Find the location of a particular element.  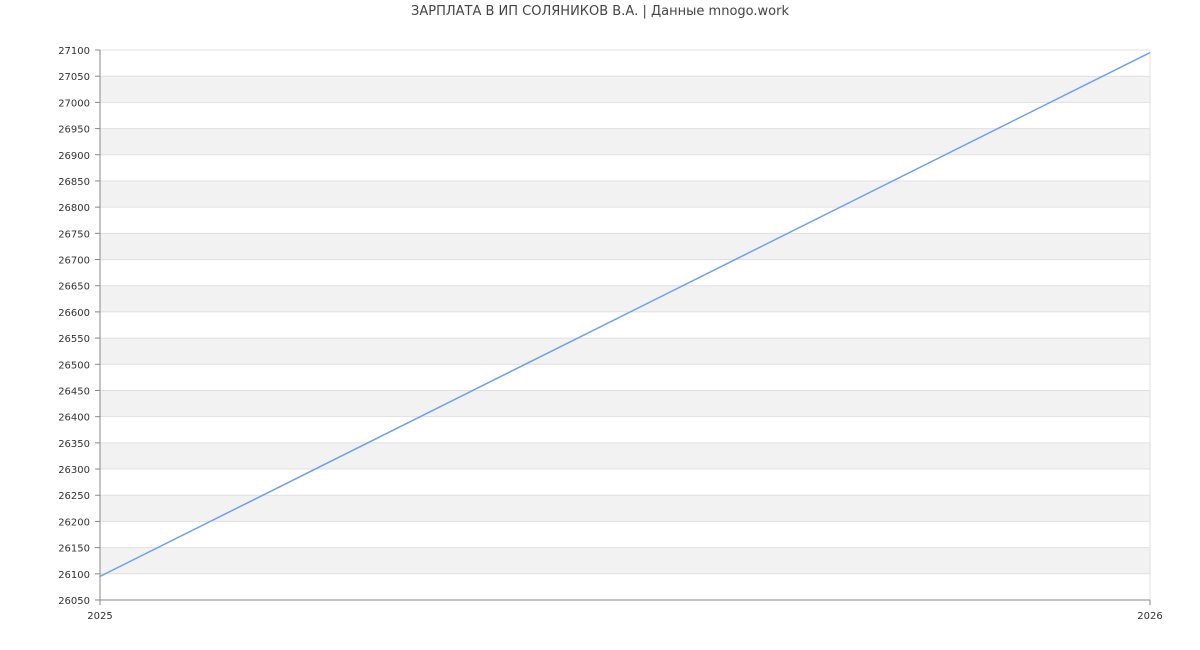

y-tick-label: 26650 is located at coordinates (74, 287).